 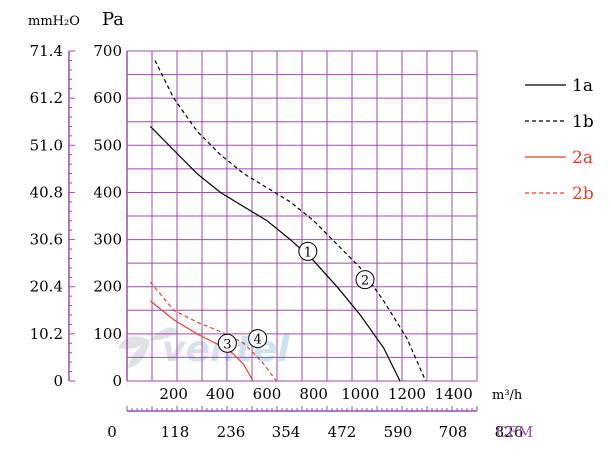 What do you see at coordinates (313, 394) in the screenshot?
I see `flow-tick-label: 800` at bounding box center [313, 394].